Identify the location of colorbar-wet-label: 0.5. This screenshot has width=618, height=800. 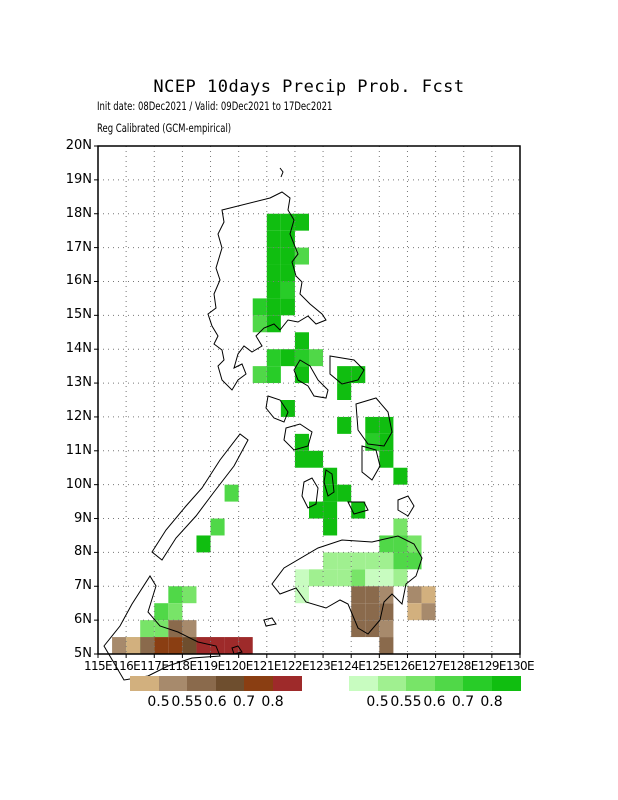
(377, 702).